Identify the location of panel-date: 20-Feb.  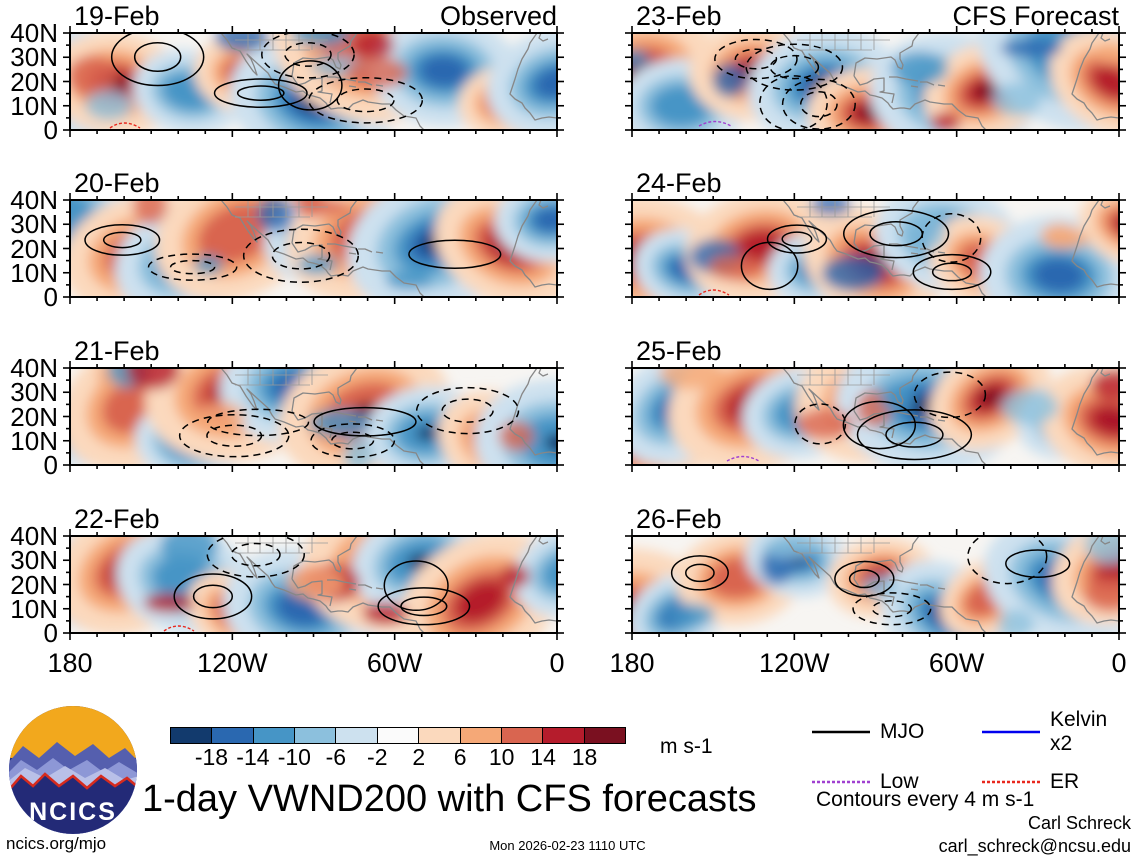
(117, 183).